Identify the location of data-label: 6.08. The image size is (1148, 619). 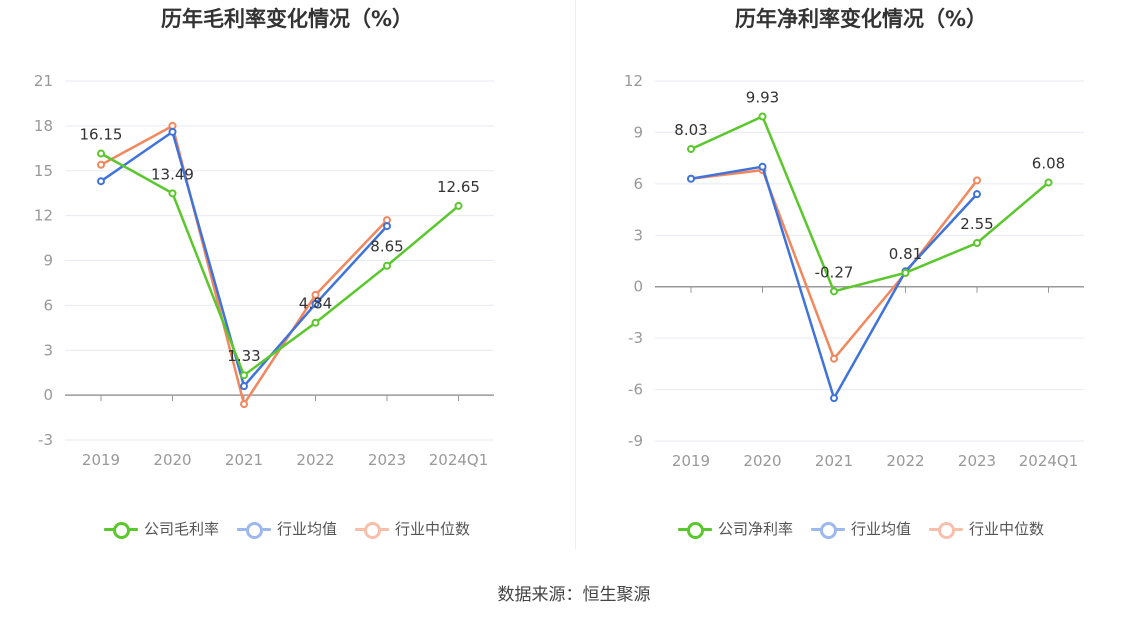
(1048, 163).